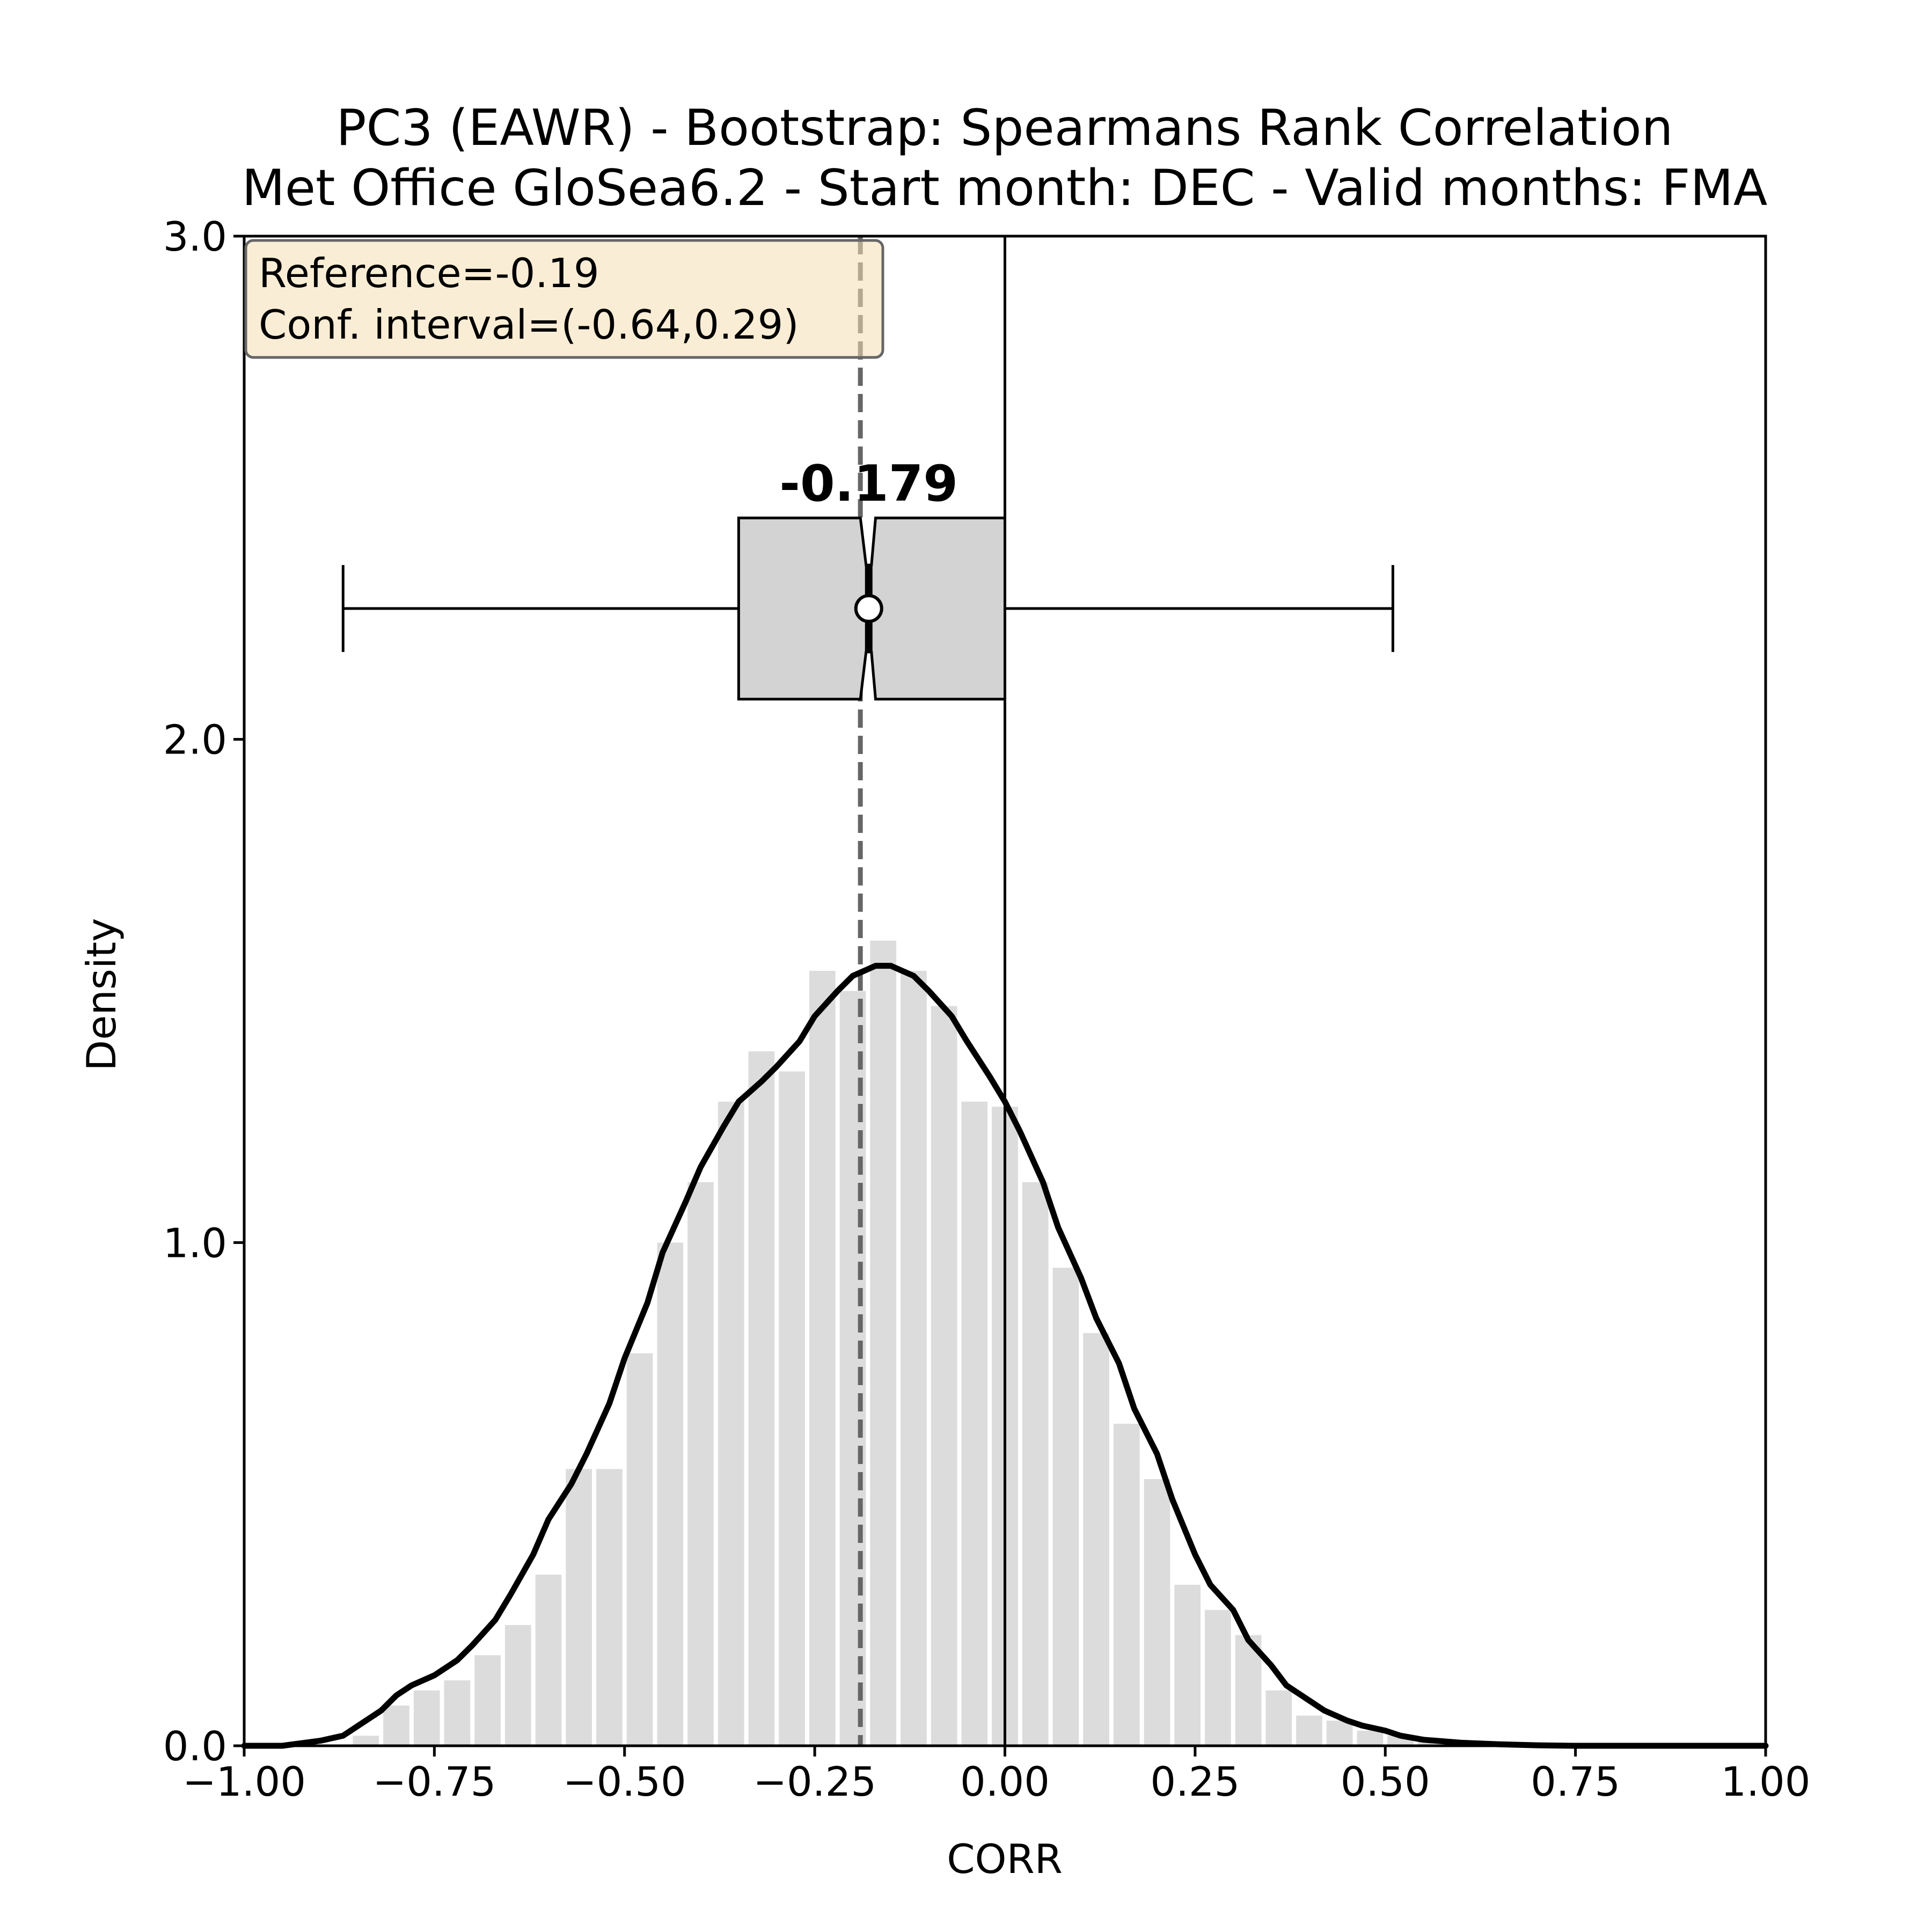  I want to click on x-tick-label: 0.25, so click(1195, 1781).